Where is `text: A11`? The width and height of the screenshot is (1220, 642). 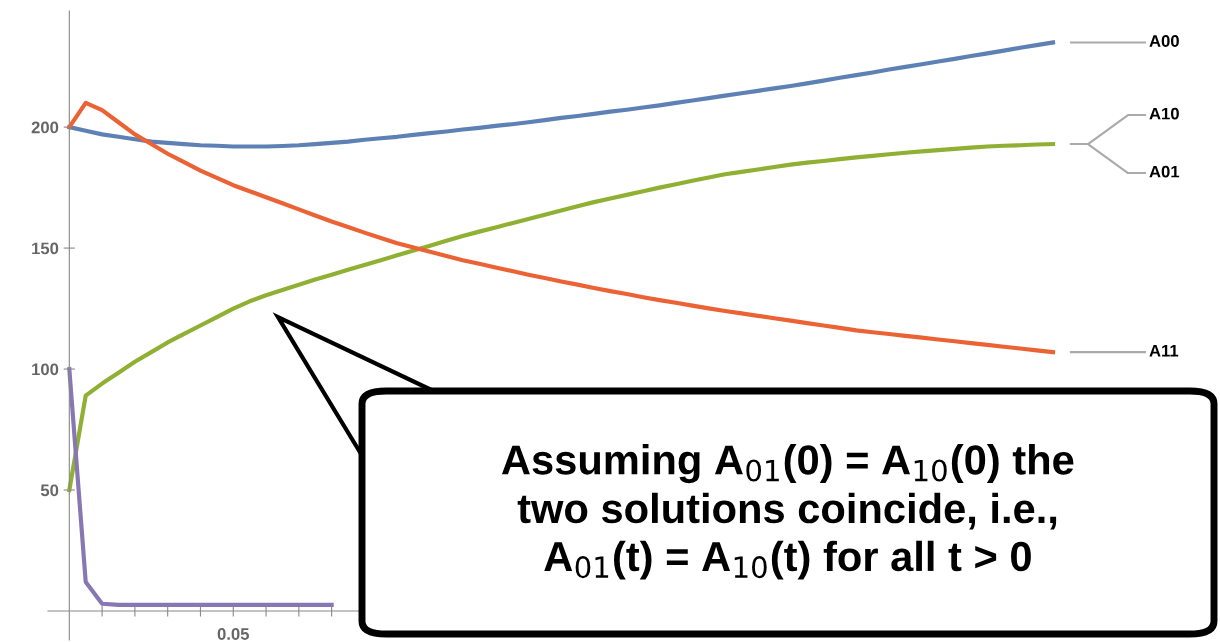 text: A11 is located at coordinates (1164, 350).